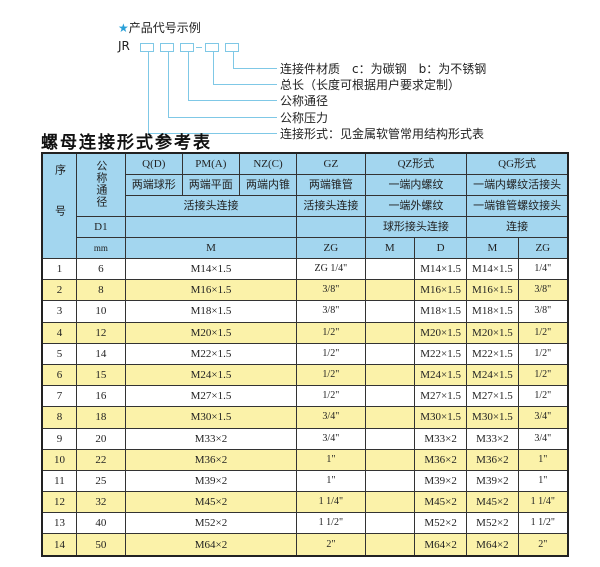  What do you see at coordinates (59, 502) in the screenshot?
I see `cell-n: 12` at bounding box center [59, 502].